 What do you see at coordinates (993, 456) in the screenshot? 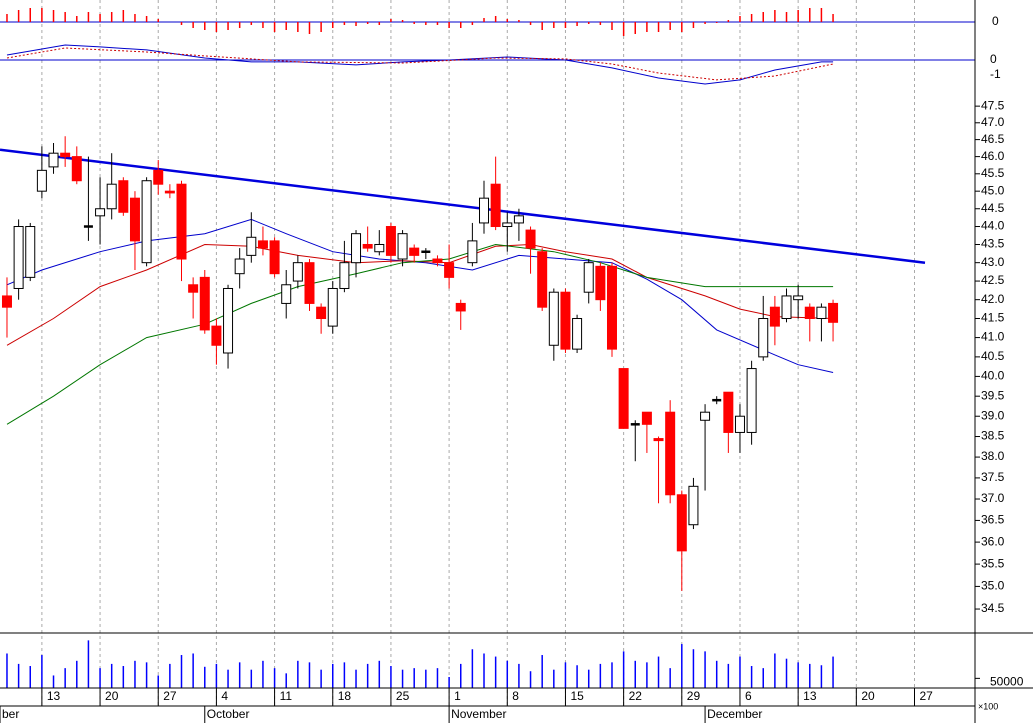
I see `y-tick-label: 38.0` at bounding box center [993, 456].